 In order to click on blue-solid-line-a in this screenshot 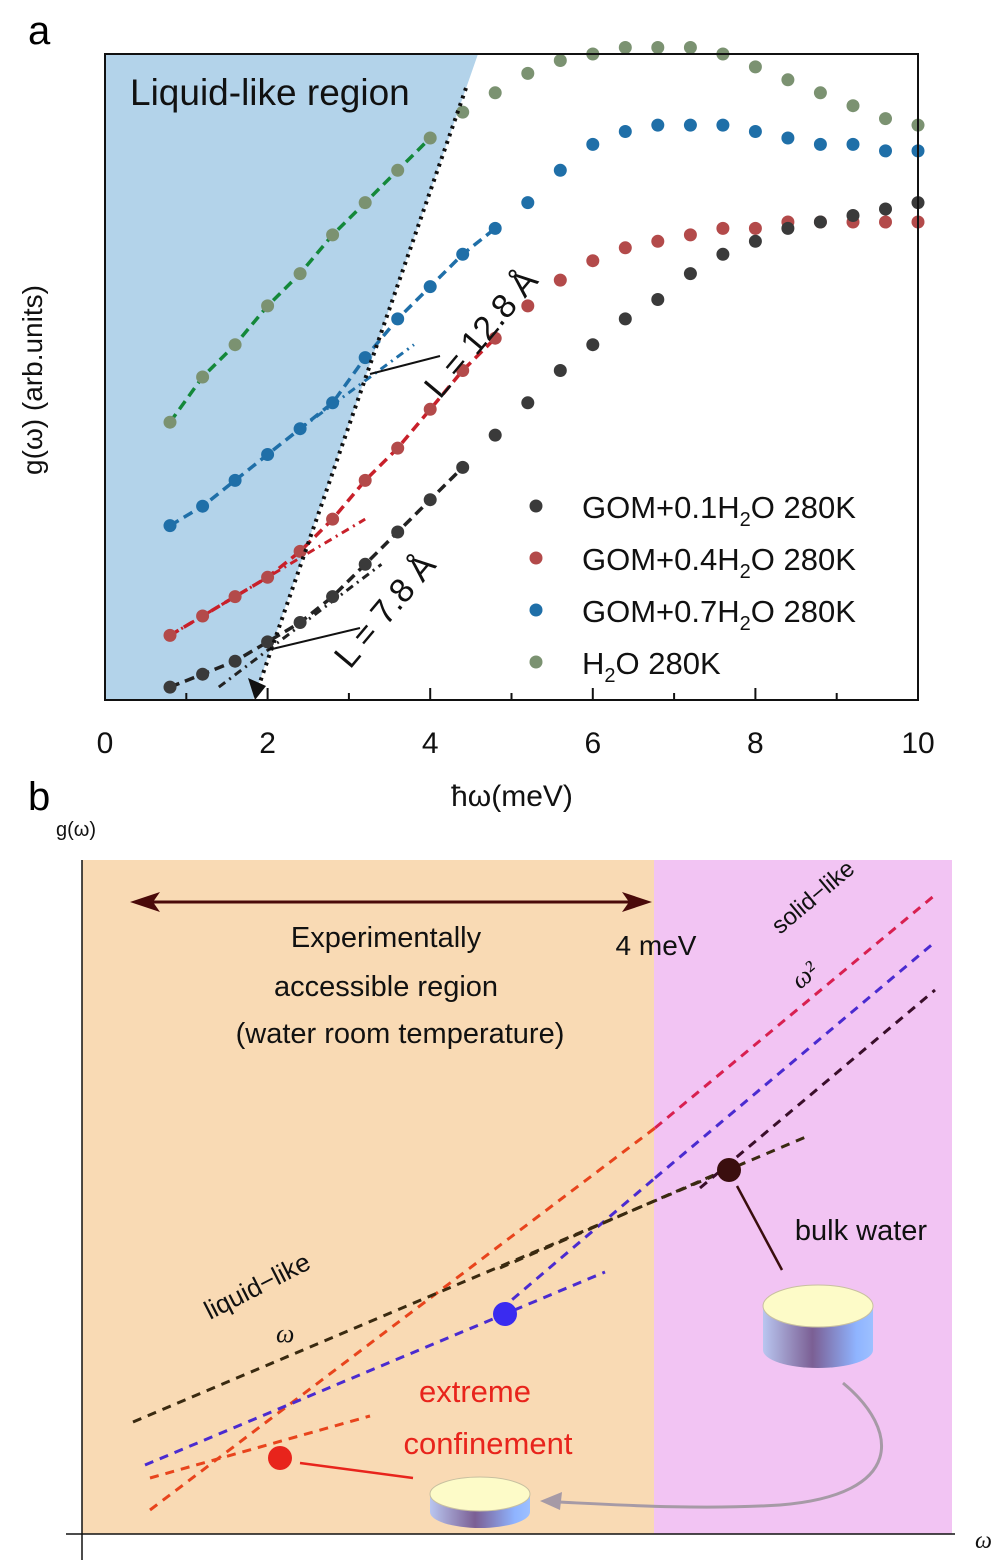, I will do `click(577, 1244)`.